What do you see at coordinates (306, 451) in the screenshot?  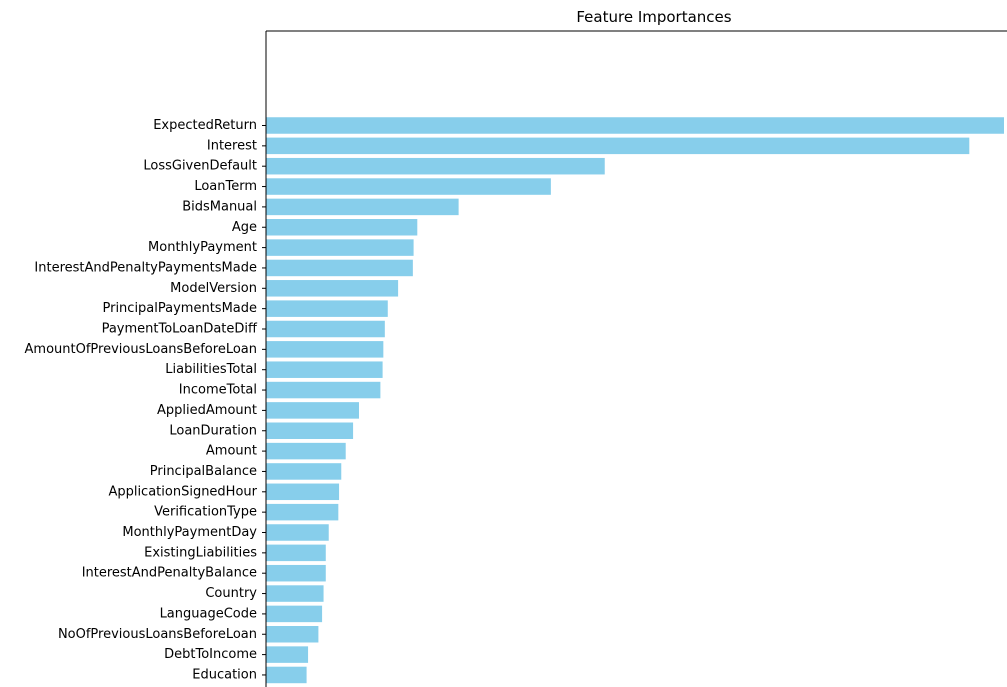 I see `bar-Amount` at bounding box center [306, 451].